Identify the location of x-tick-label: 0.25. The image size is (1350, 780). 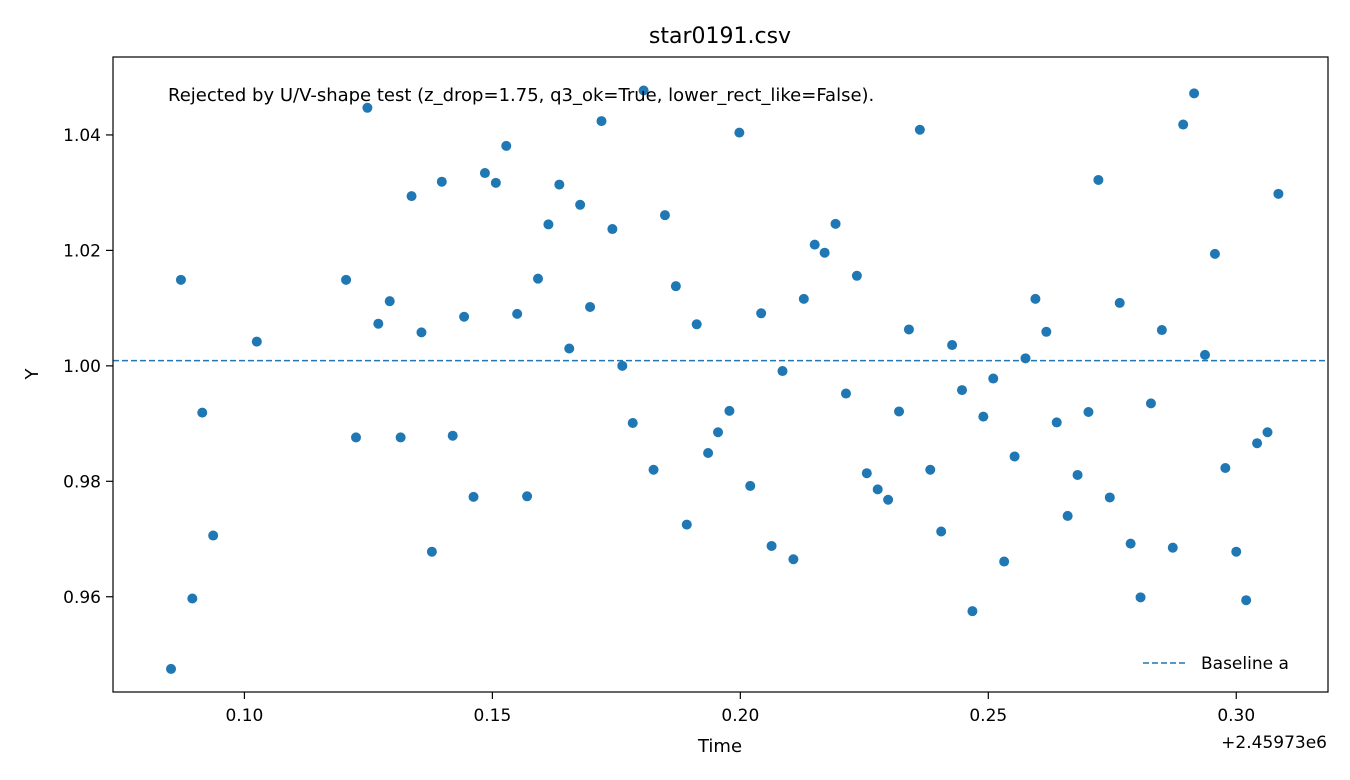
(988, 716).